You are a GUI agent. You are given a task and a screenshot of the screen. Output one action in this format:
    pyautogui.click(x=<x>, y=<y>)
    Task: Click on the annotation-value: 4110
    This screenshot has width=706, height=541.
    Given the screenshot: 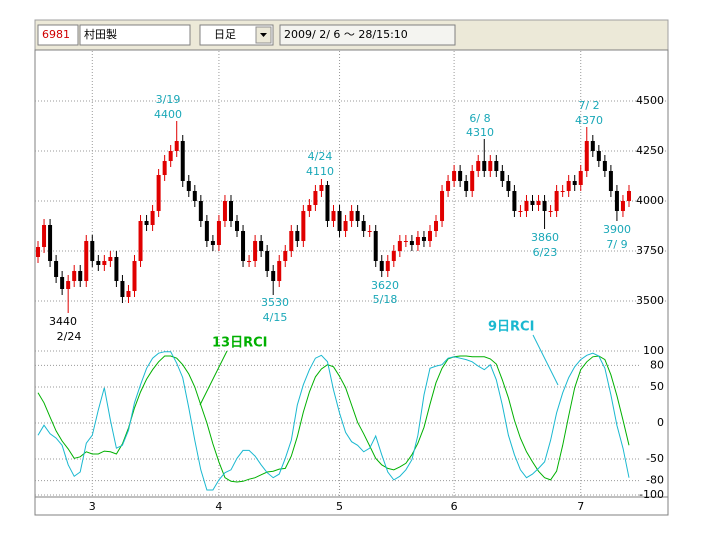 What is the action you would take?
    pyautogui.click(x=320, y=171)
    